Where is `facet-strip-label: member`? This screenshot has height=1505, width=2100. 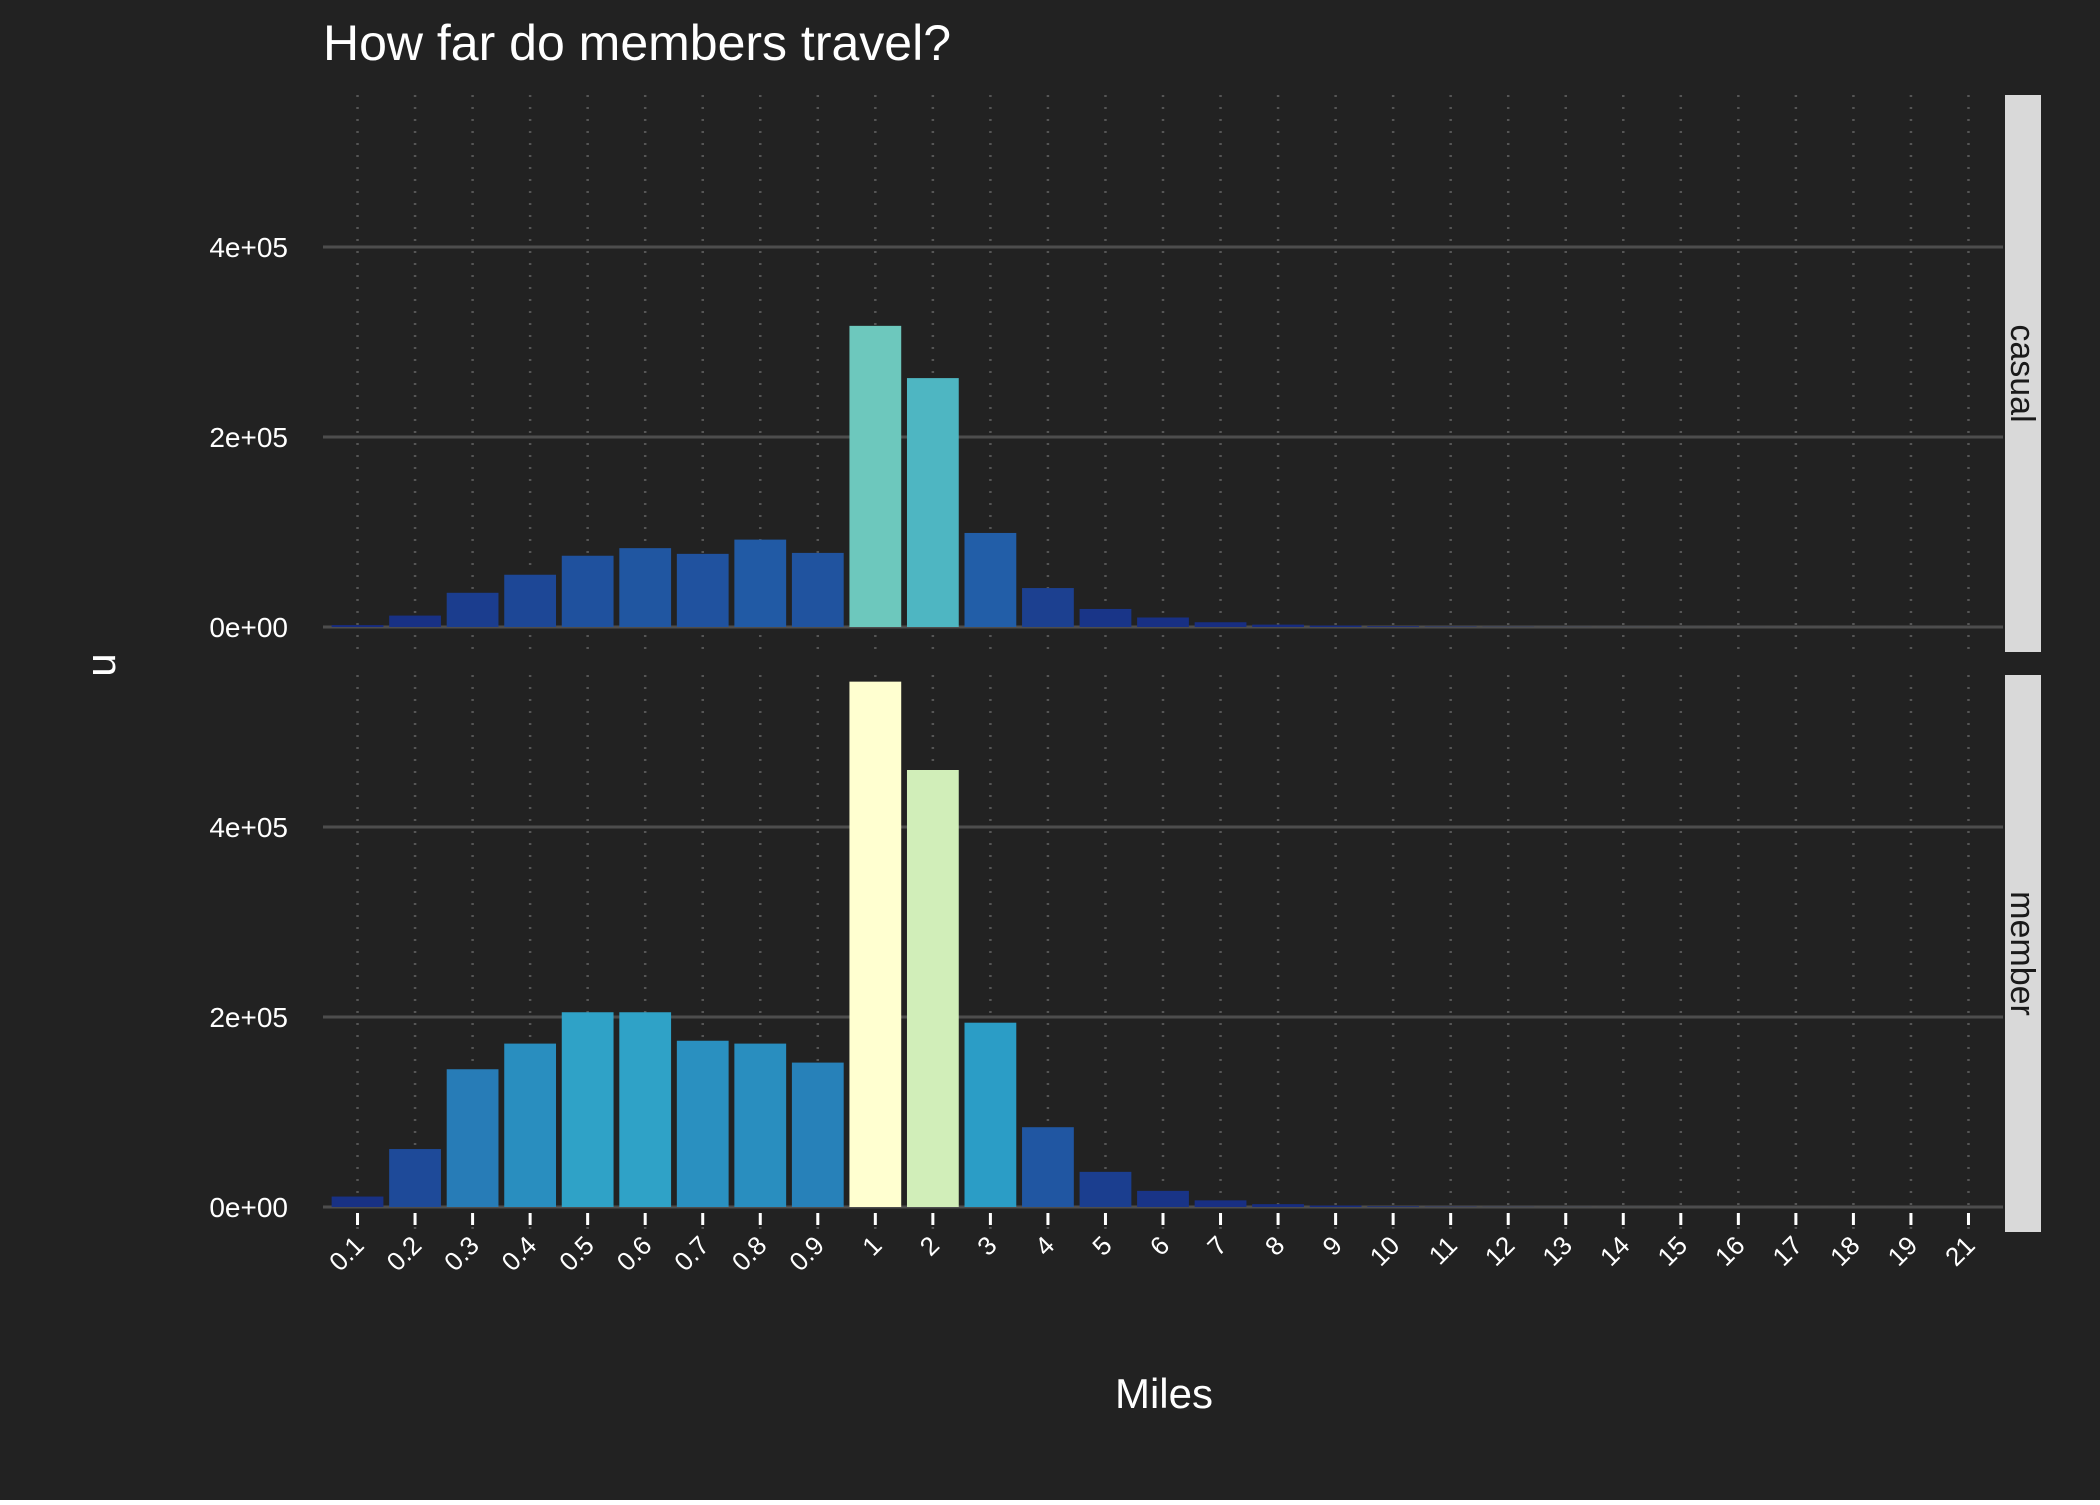
facet-strip-label: member is located at coordinates (2022, 953).